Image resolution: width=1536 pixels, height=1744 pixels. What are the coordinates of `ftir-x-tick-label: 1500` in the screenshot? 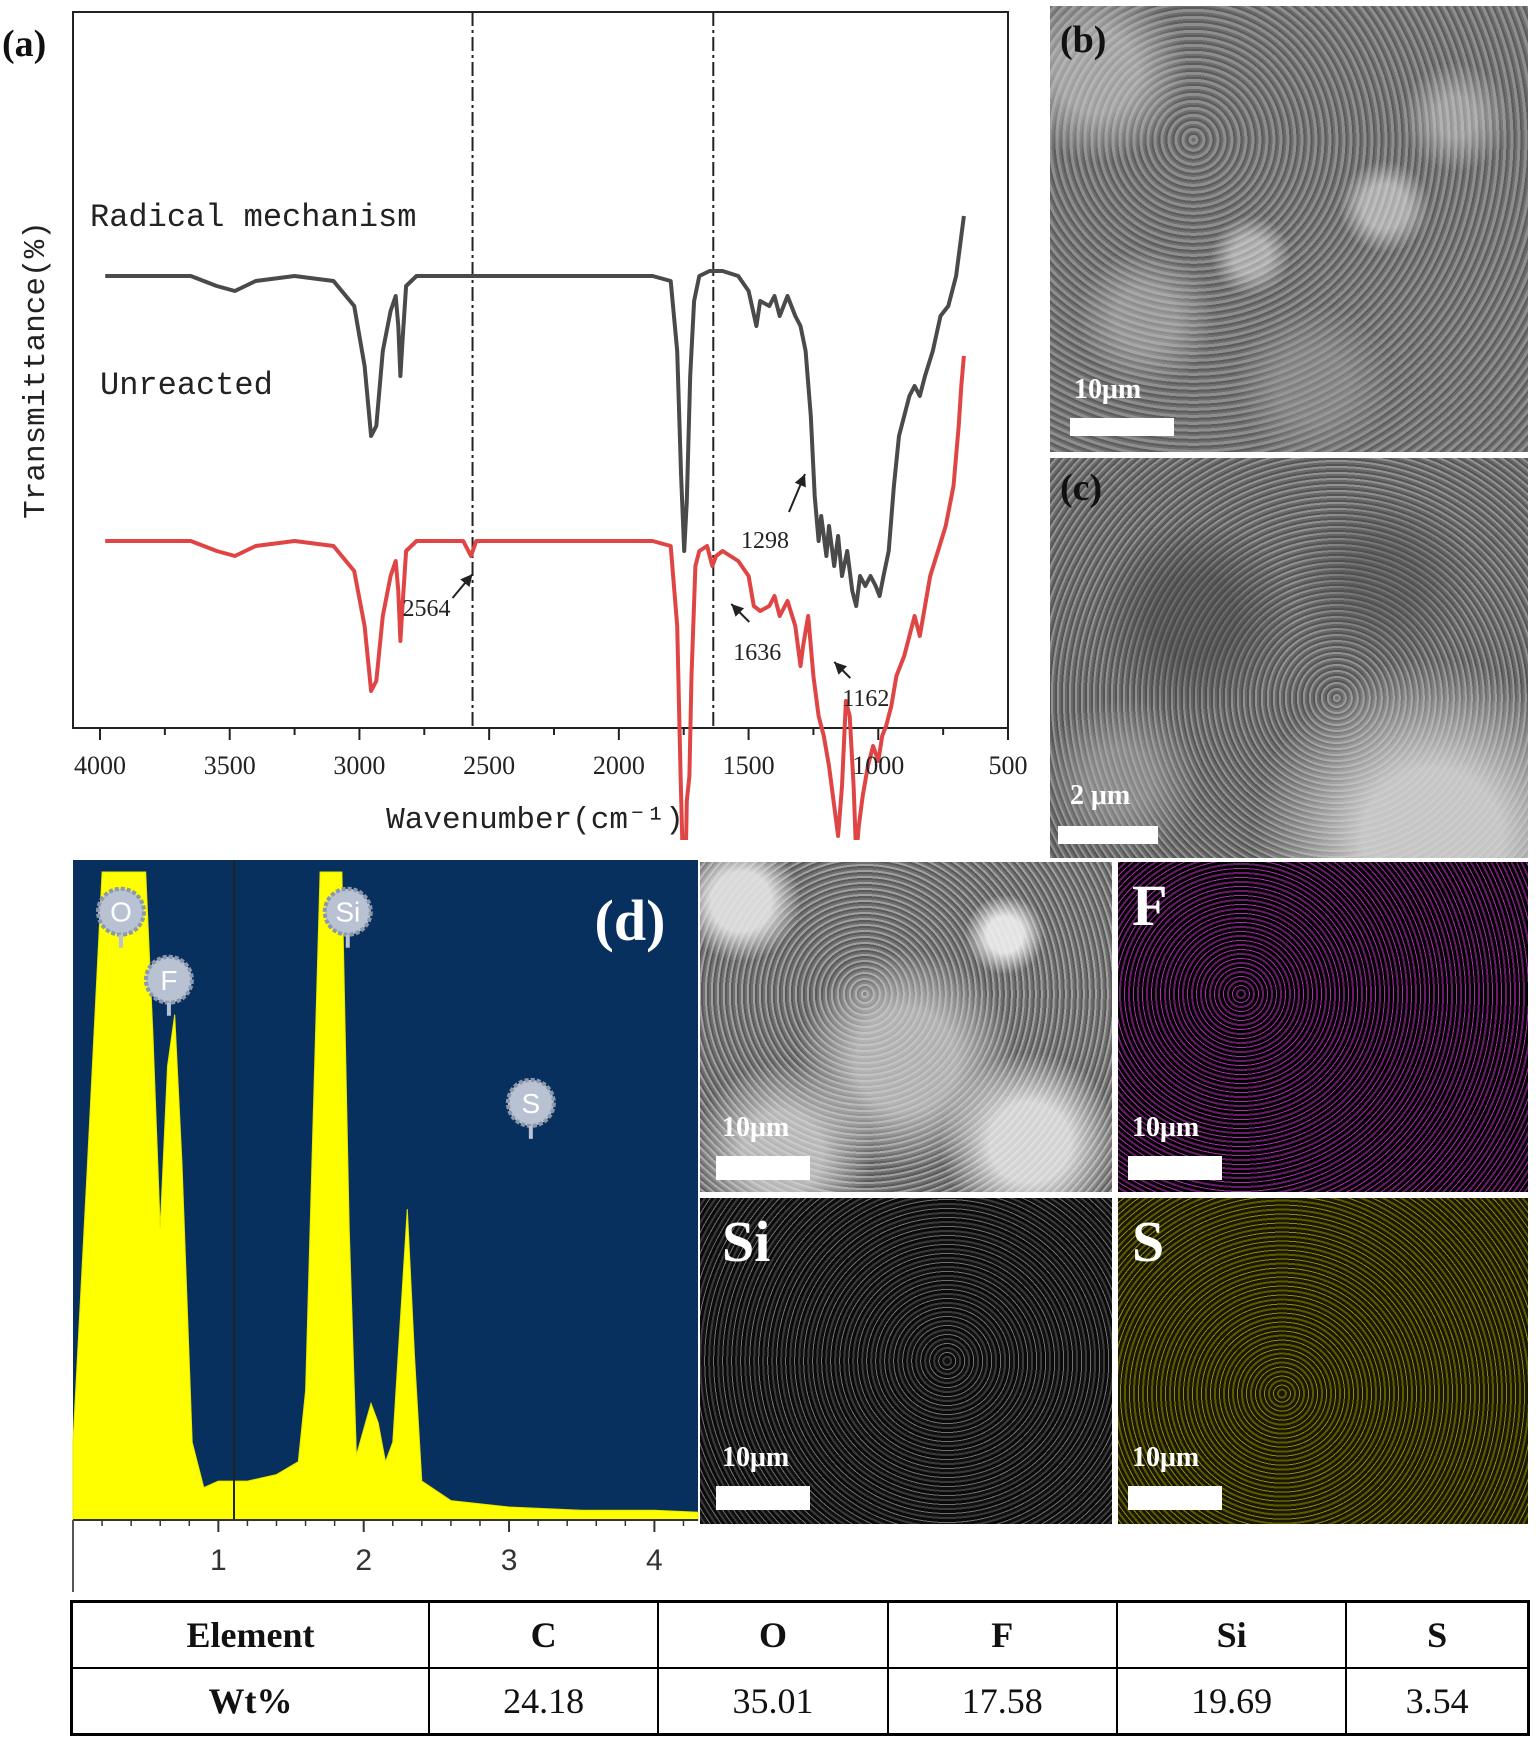 It's located at (749, 765).